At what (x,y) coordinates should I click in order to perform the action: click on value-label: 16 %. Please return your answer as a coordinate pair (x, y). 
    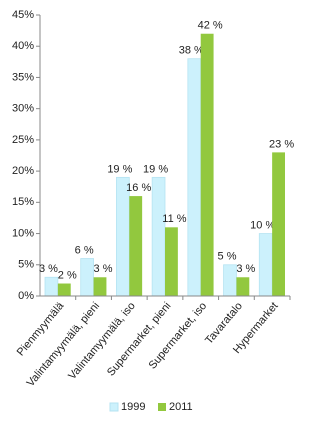
    Looking at the image, I should click on (138, 188).